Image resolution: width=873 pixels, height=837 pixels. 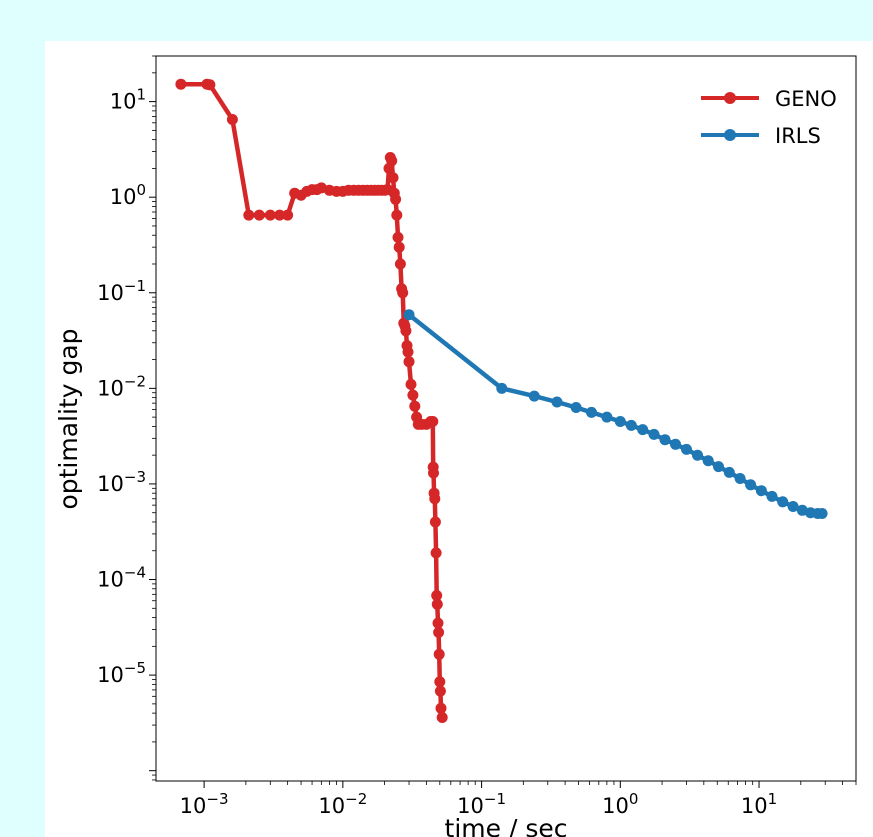 What do you see at coordinates (769, 117) in the screenshot?
I see `legend: GENO IRLS` at bounding box center [769, 117].